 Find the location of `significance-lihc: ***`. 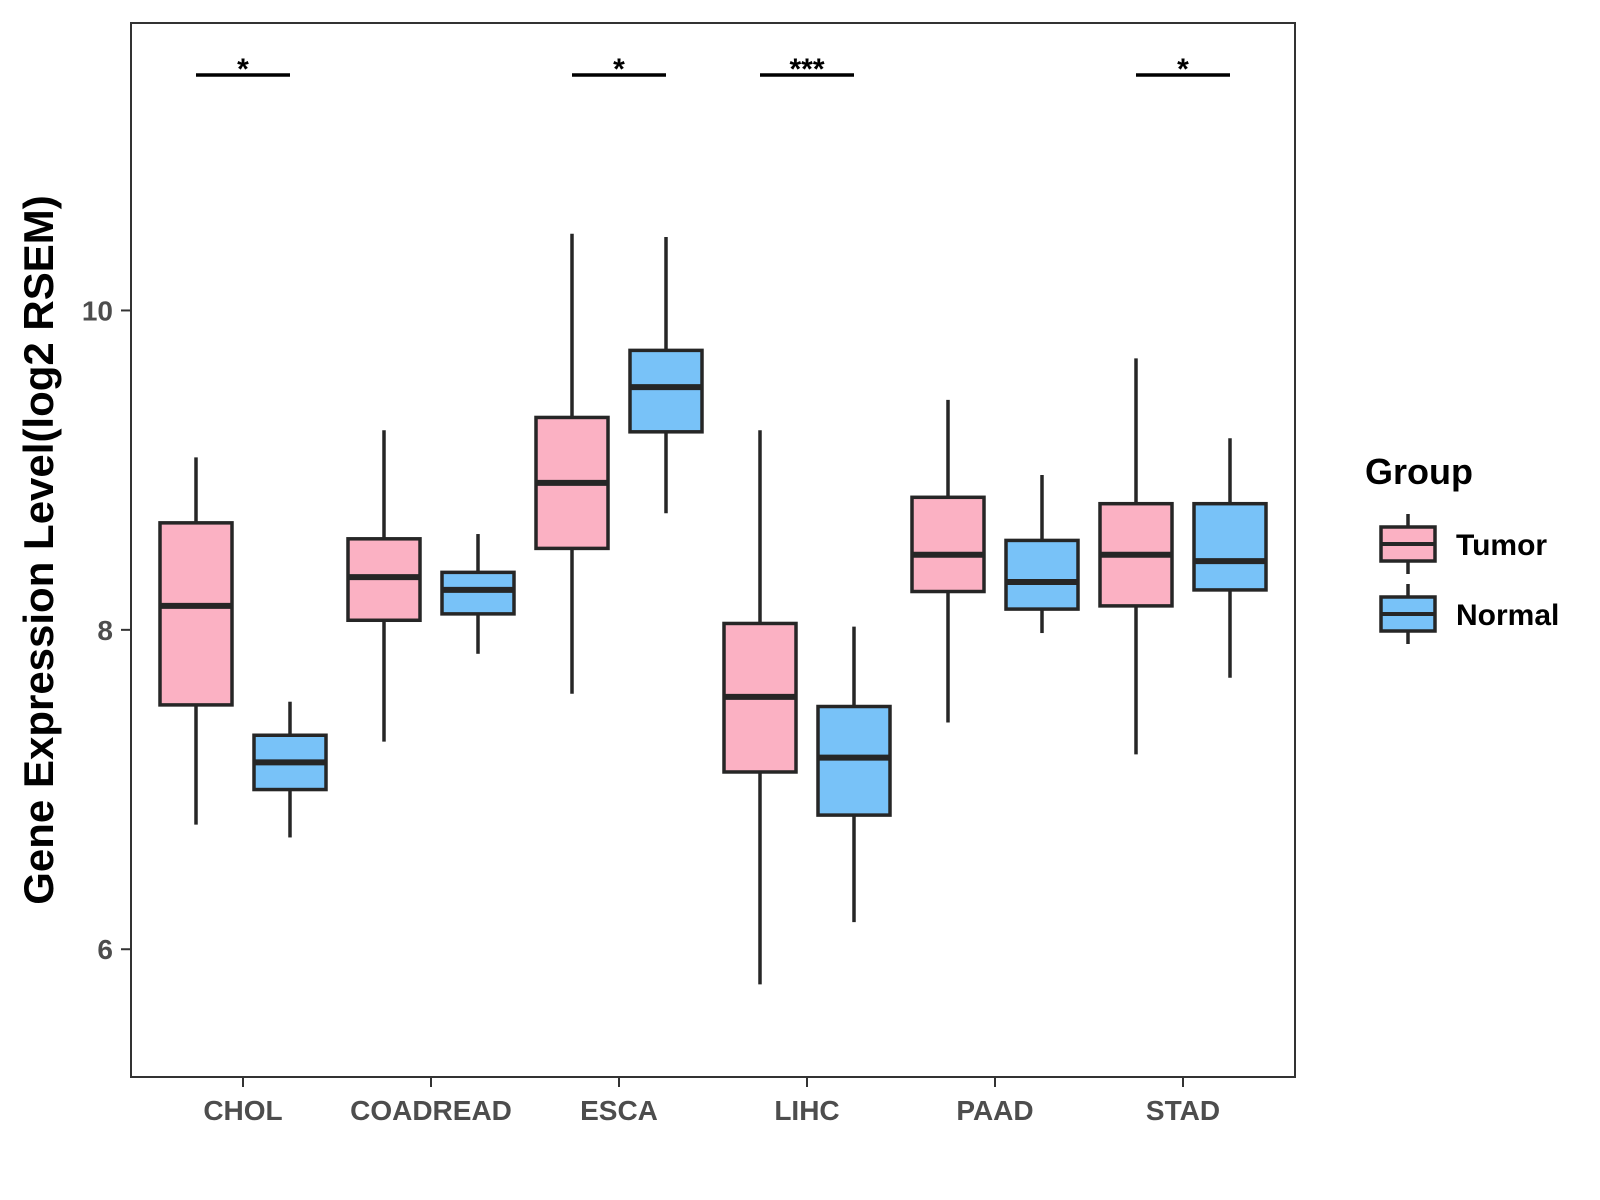

significance-lihc: *** is located at coordinates (807, 69).